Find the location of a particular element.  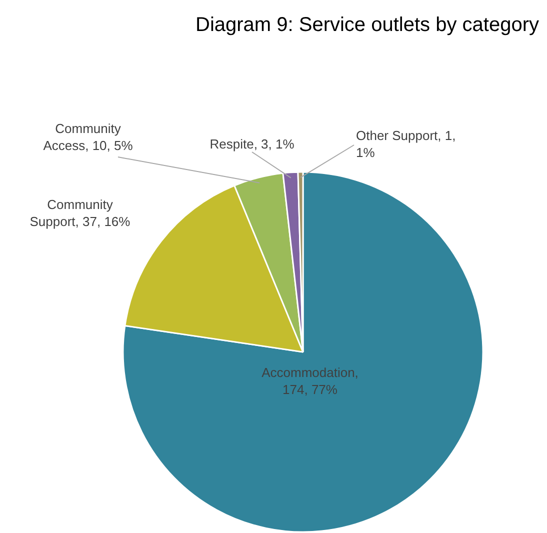

chart-title: Diagram 9: Service outlets by category is located at coordinates (367, 25).